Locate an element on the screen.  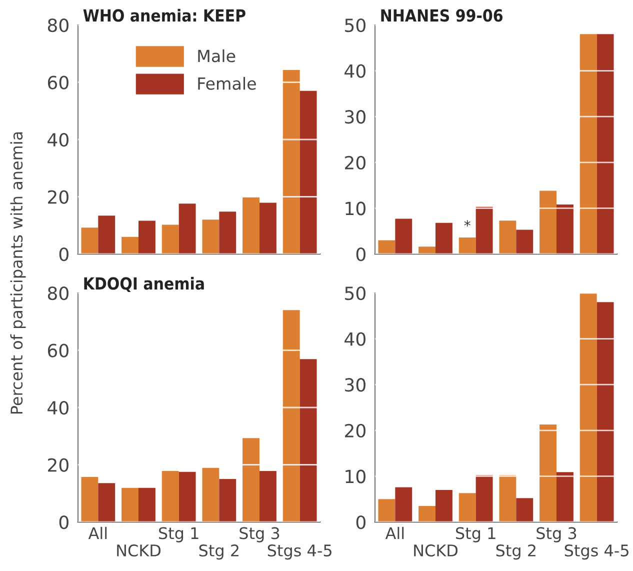
legend-label: Male is located at coordinates (217, 55).